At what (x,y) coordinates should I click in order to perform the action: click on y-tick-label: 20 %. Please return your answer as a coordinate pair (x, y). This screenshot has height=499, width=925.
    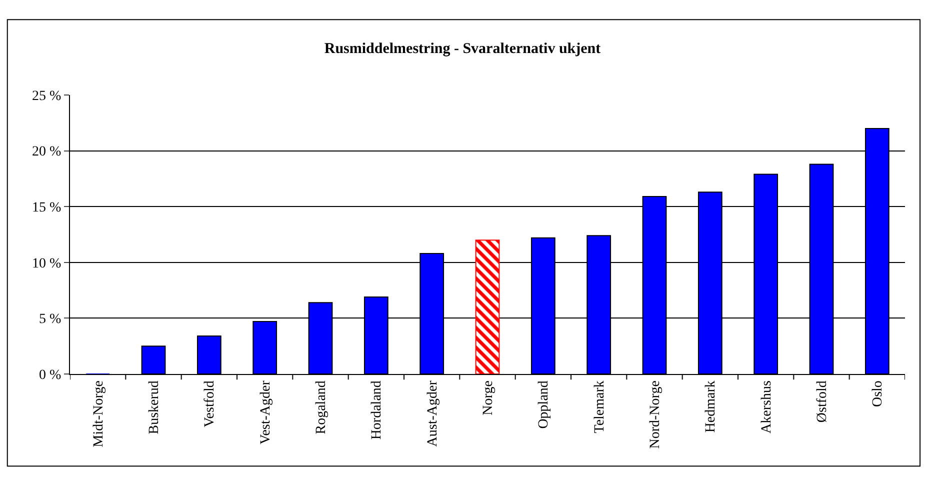
    Looking at the image, I should click on (47, 152).